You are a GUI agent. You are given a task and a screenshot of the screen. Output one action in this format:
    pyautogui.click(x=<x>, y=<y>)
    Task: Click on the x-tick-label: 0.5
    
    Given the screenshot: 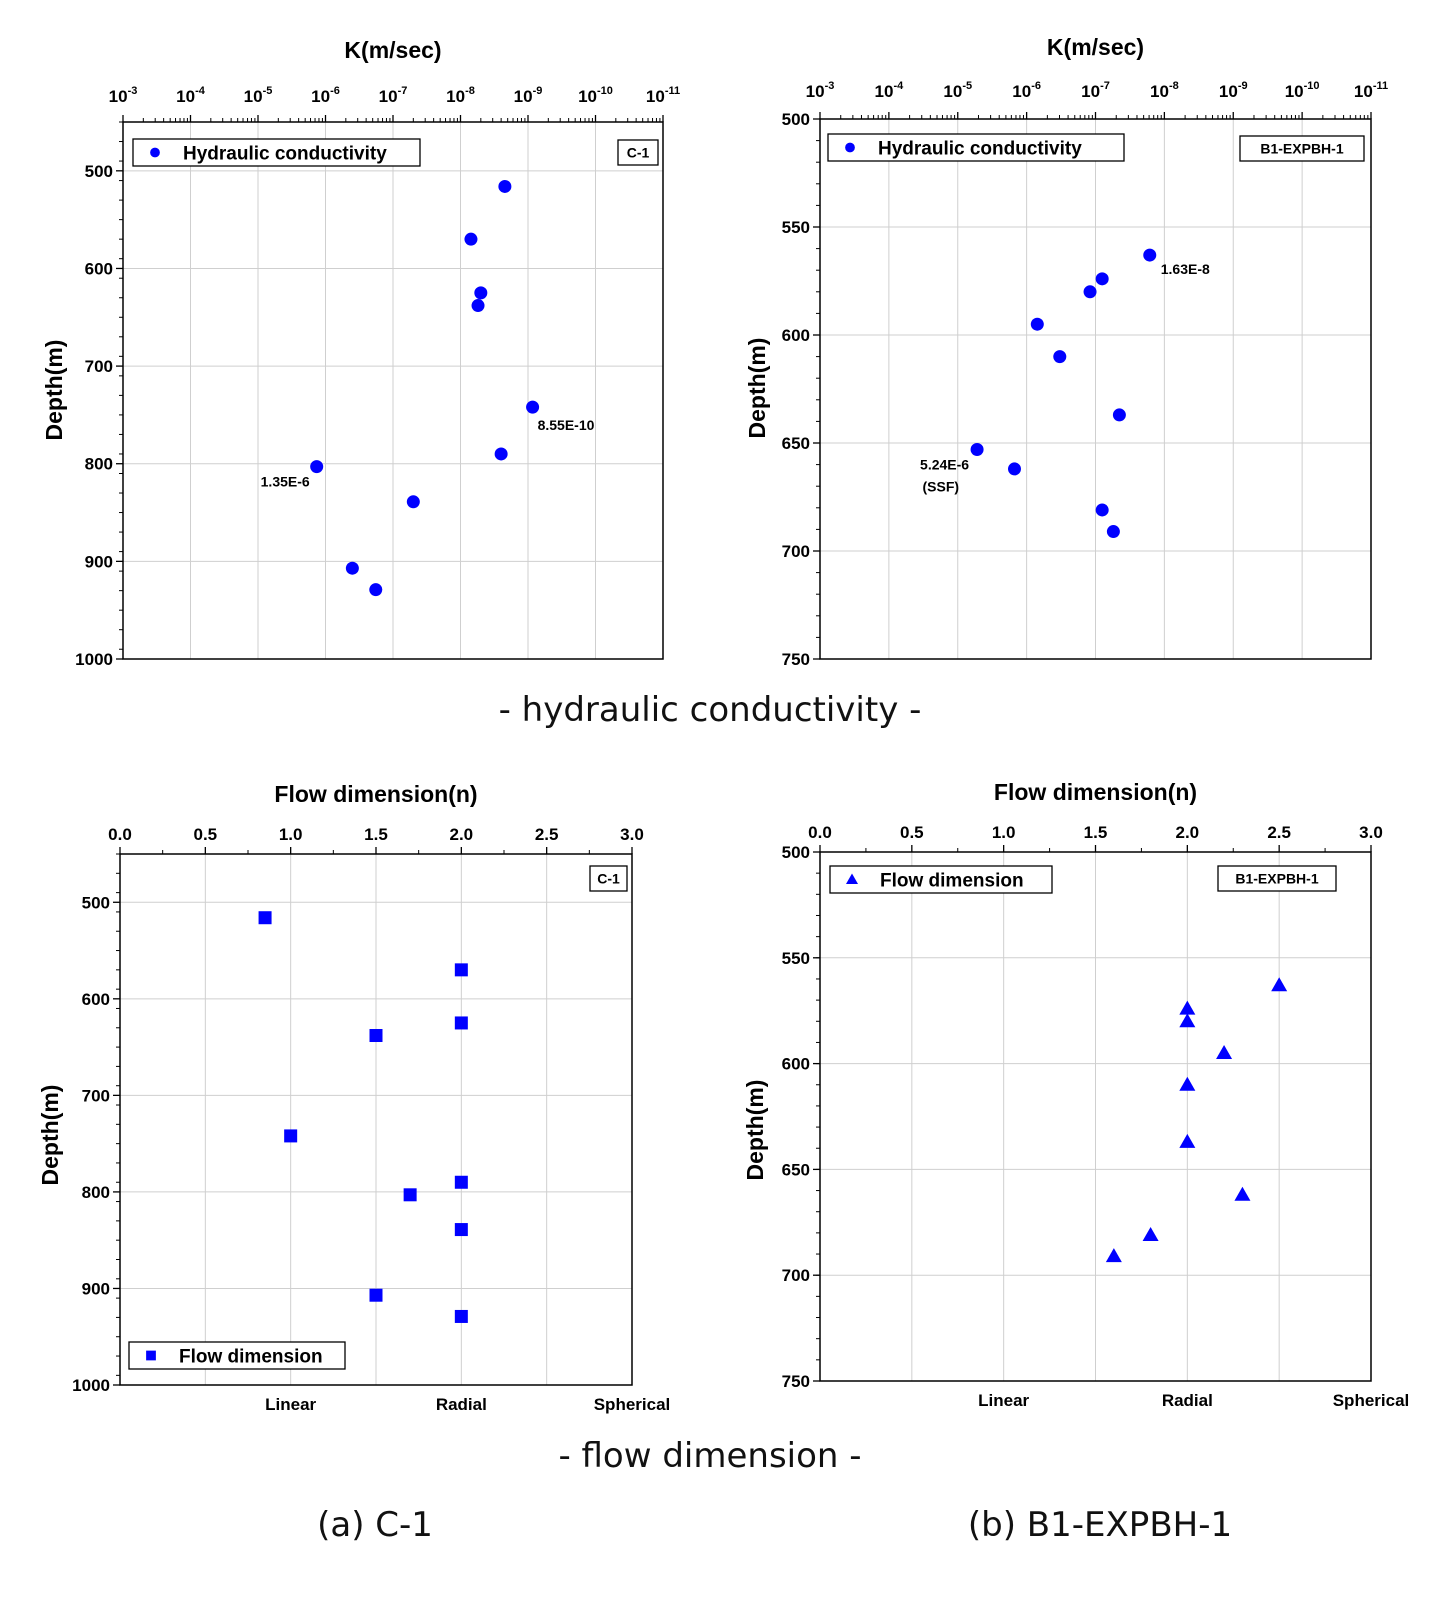 What is the action you would take?
    pyautogui.click(x=912, y=832)
    